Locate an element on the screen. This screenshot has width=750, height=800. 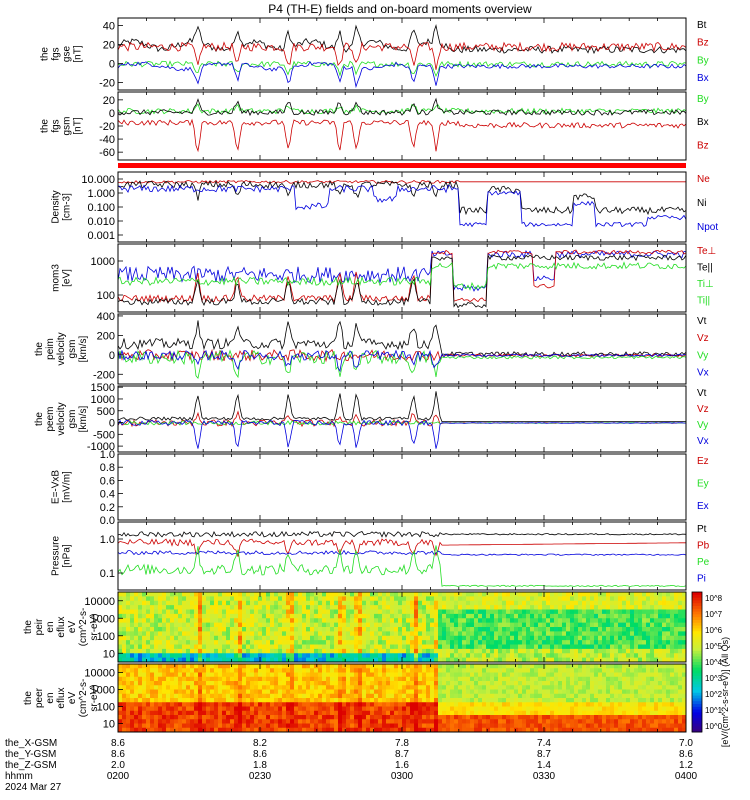
legend-bx: Bx is located at coordinates (703, 122).